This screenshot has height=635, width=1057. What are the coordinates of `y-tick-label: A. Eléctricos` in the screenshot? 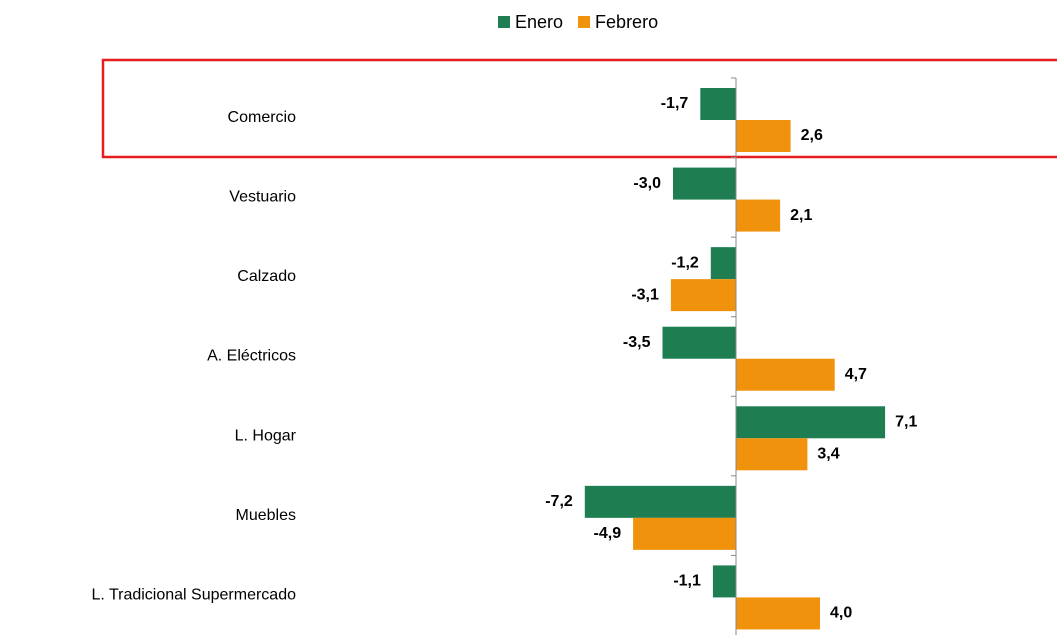 It's located at (251, 356).